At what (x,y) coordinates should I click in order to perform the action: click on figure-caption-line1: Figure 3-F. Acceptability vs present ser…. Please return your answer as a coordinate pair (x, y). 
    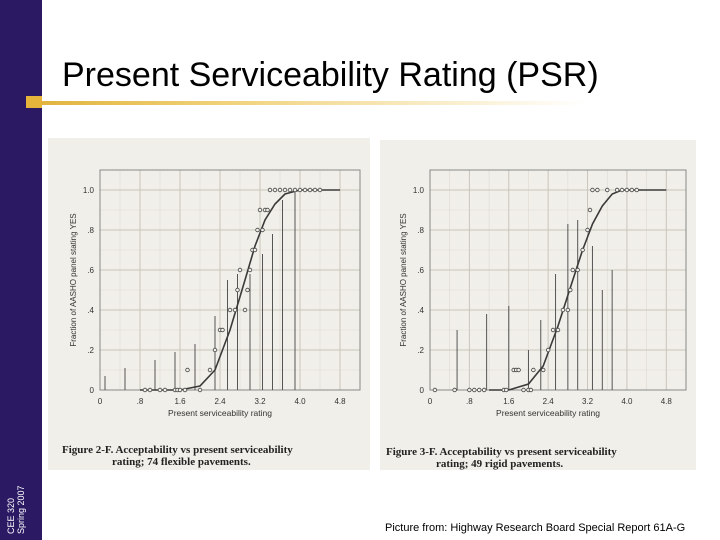
    Looking at the image, I should click on (501, 452).